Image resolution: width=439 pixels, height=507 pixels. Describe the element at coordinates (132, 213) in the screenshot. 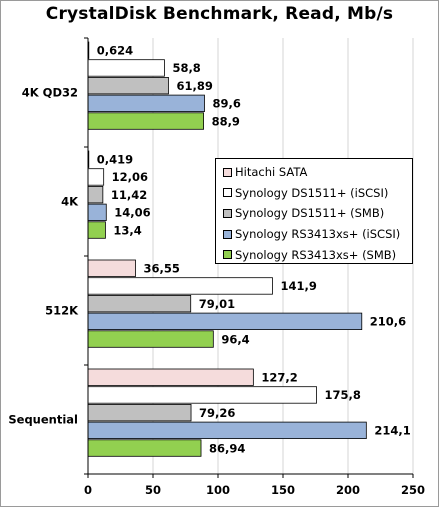

I see `data-label-1-3: 14,06` at that location.